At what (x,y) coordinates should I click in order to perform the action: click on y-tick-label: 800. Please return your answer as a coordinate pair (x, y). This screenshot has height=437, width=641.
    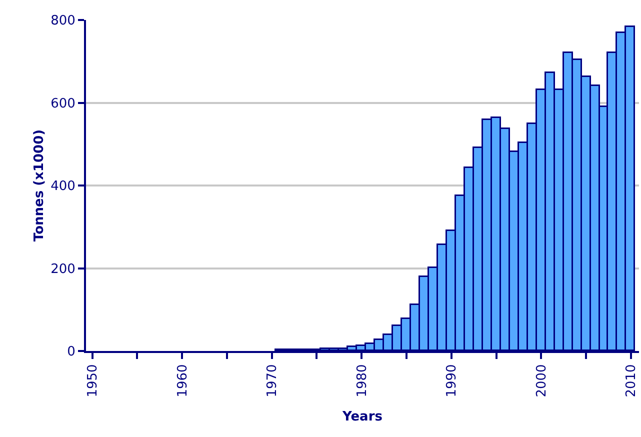
    Looking at the image, I should click on (63, 21).